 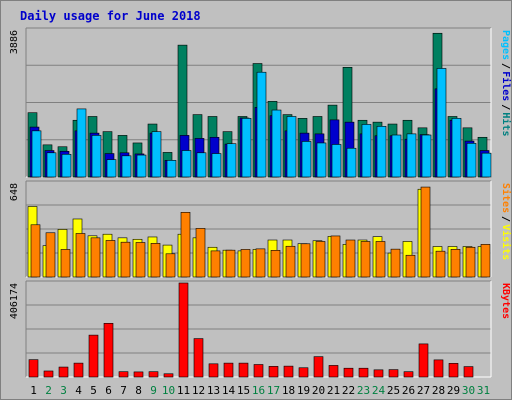 I want to click on y-max-label: 3886, so click(x=14, y=42).